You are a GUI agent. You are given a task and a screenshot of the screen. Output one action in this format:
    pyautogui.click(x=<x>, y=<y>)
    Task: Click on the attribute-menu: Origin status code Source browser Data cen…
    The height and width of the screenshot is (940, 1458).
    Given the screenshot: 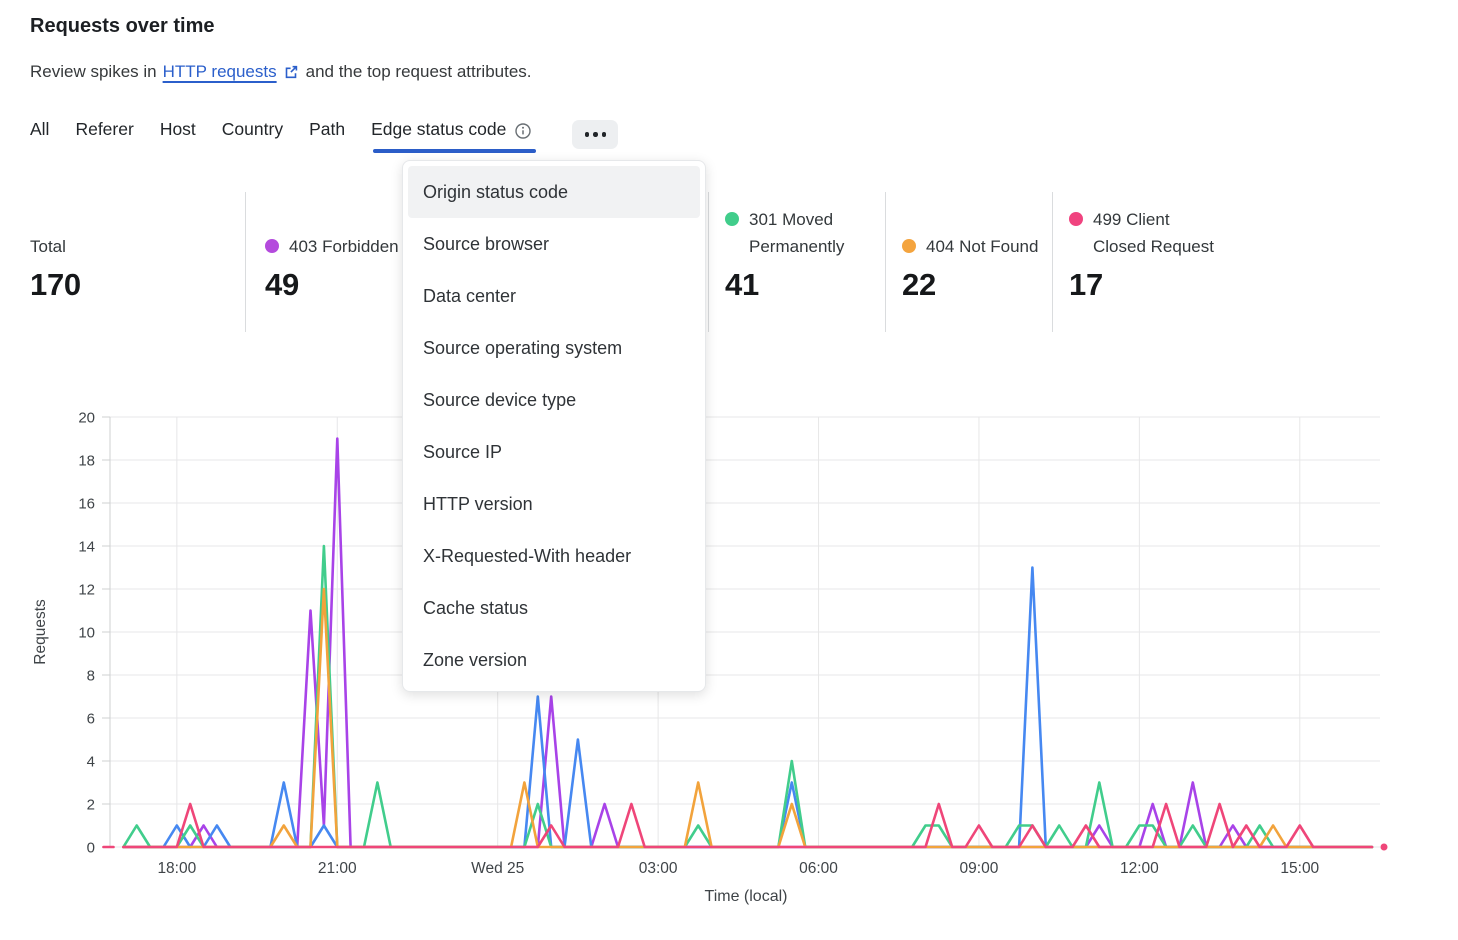 What is the action you would take?
    pyautogui.click(x=554, y=426)
    